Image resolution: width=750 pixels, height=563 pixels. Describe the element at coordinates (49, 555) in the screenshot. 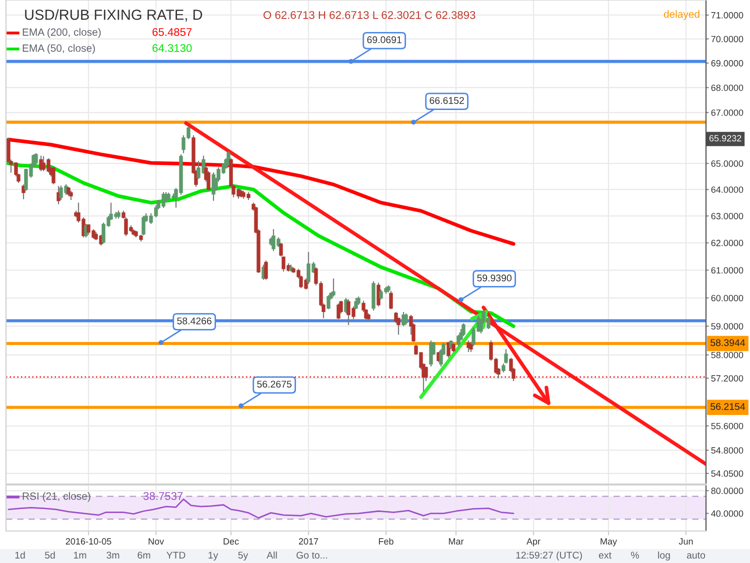

I see `text: 5d` at that location.